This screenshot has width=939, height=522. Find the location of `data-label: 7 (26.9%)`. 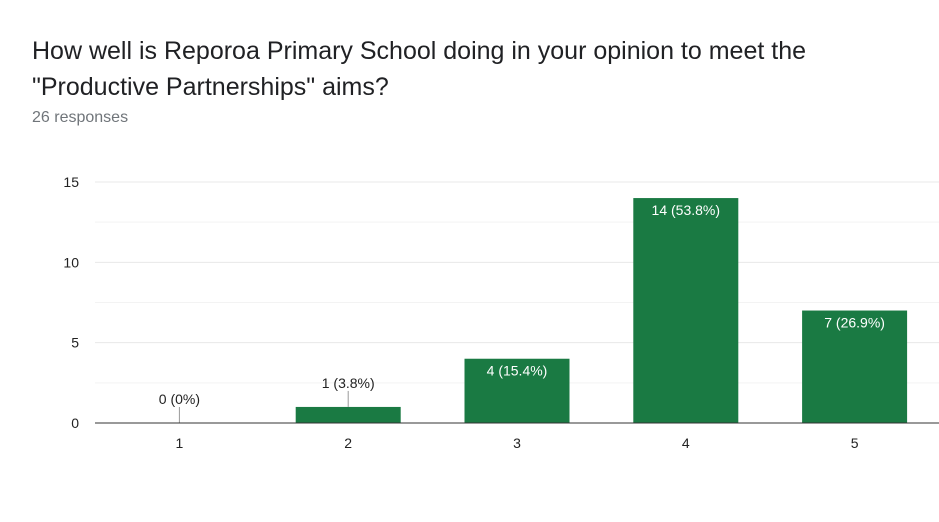

data-label: 7 (26.9%) is located at coordinates (854, 323).